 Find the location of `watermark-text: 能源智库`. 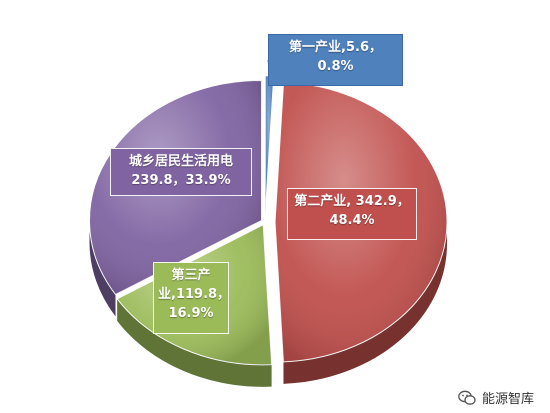

watermark-text: 能源智库 is located at coordinates (507, 399).